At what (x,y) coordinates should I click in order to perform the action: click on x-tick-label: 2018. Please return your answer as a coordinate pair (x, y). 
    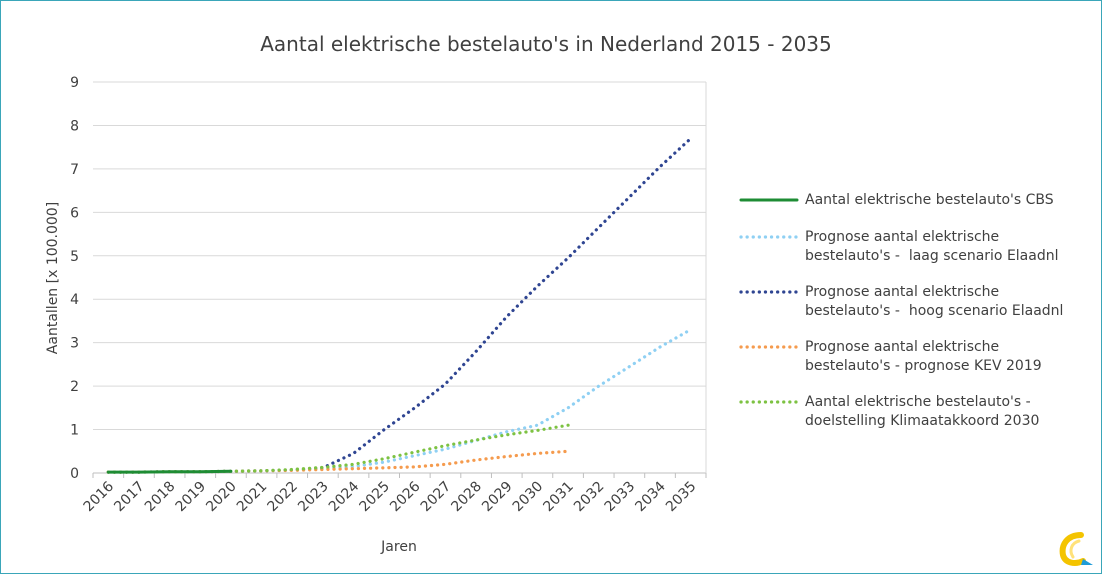
    Looking at the image, I should click on (160, 497).